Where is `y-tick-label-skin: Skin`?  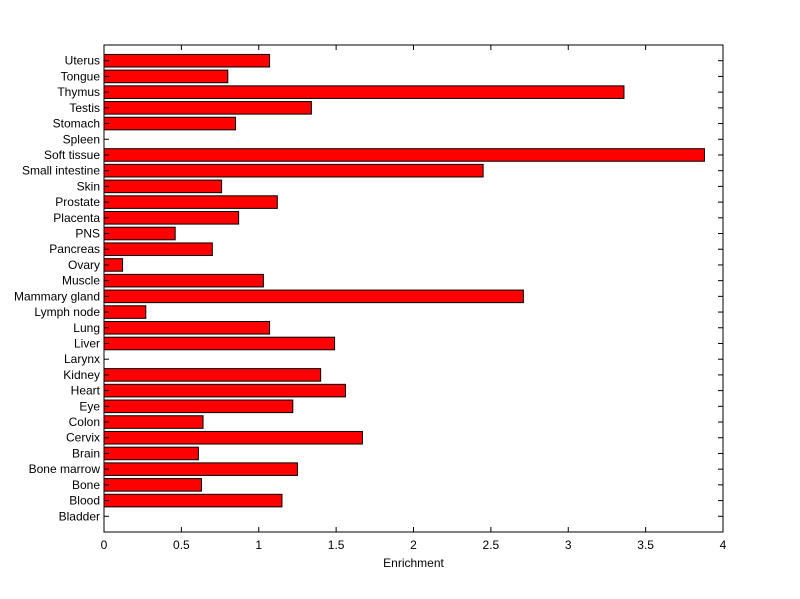
y-tick-label-skin: Skin is located at coordinates (88, 186).